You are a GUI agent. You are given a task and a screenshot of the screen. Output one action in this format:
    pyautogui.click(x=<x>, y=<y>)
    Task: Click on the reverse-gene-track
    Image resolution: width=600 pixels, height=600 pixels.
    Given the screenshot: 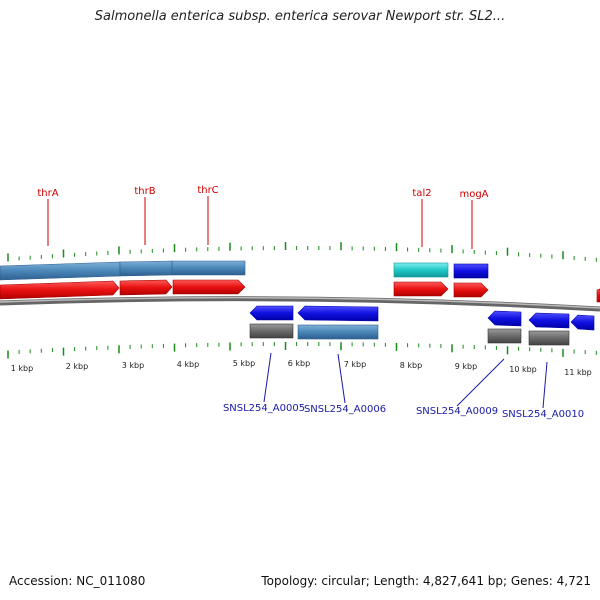 What is the action you would take?
    pyautogui.click(x=409, y=334)
    